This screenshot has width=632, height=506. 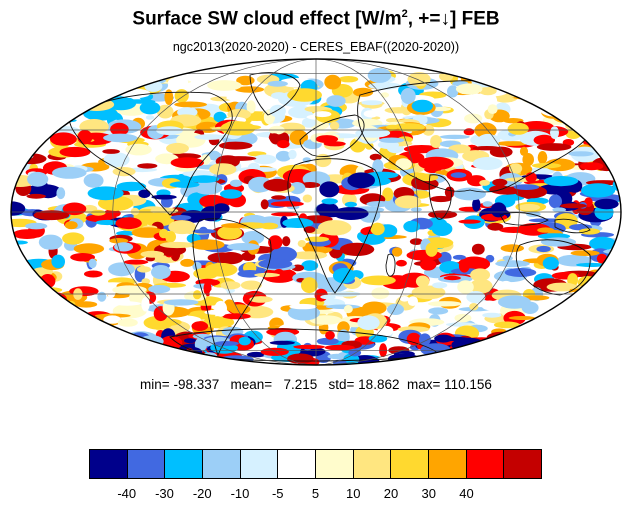 What do you see at coordinates (196, 384) in the screenshot?
I see `min-value: -98.337` at bounding box center [196, 384].